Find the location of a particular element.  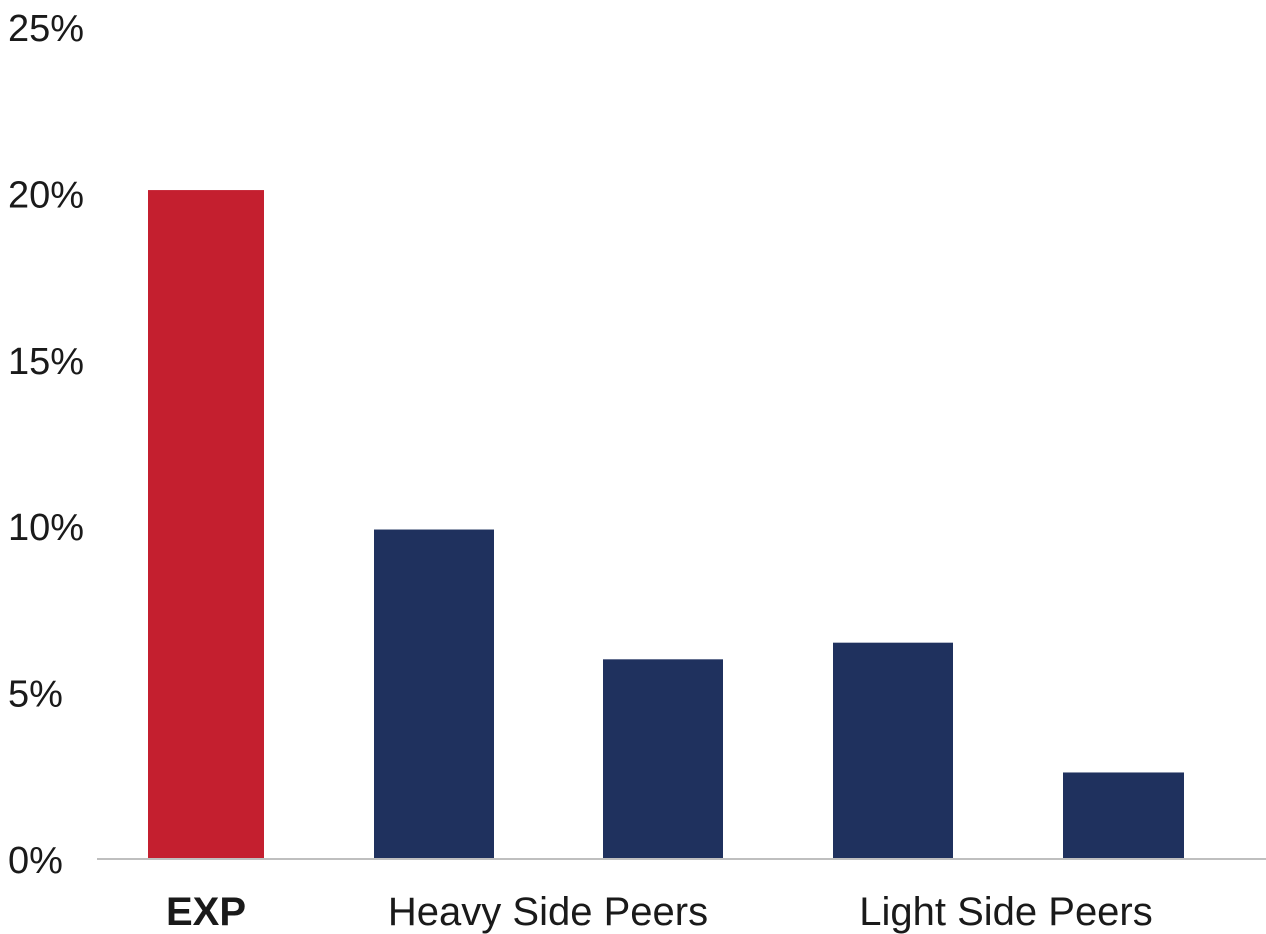

category-label-heavy-side-peers: Heavy Side Peers is located at coordinates (548, 912).